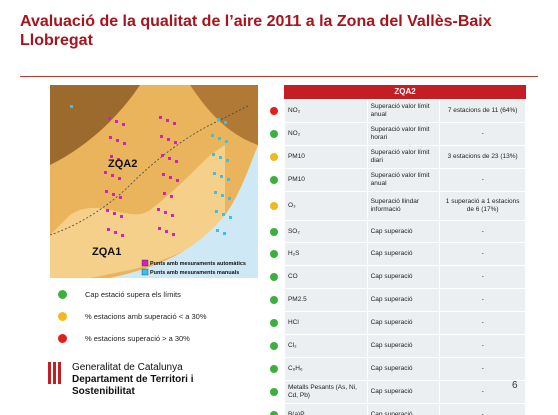 The height and width of the screenshot is (415, 558). I want to click on legend-item: % estacions amb superació < a 30%, so click(132, 316).